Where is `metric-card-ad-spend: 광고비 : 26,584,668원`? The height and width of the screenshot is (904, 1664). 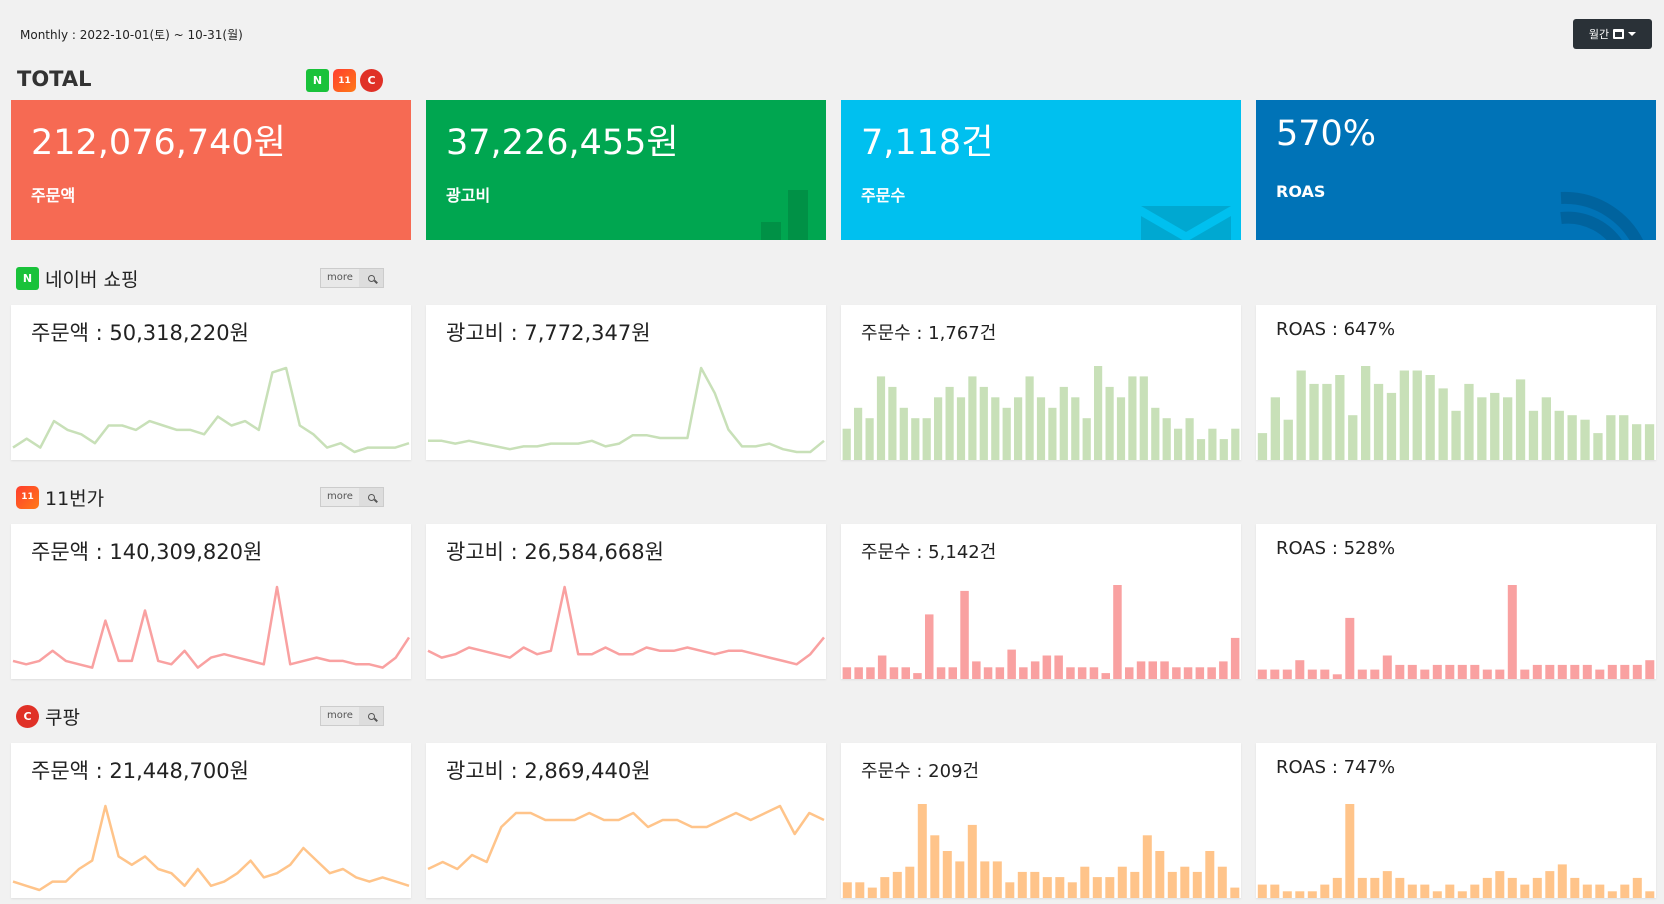
metric-card-ad-spend: 광고비 : 26,584,668원 is located at coordinates (626, 601).